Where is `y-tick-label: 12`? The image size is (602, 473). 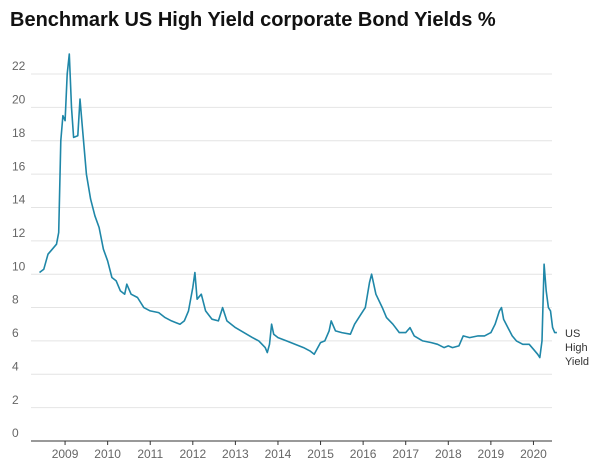 y-tick-label: 12 is located at coordinates (19, 233).